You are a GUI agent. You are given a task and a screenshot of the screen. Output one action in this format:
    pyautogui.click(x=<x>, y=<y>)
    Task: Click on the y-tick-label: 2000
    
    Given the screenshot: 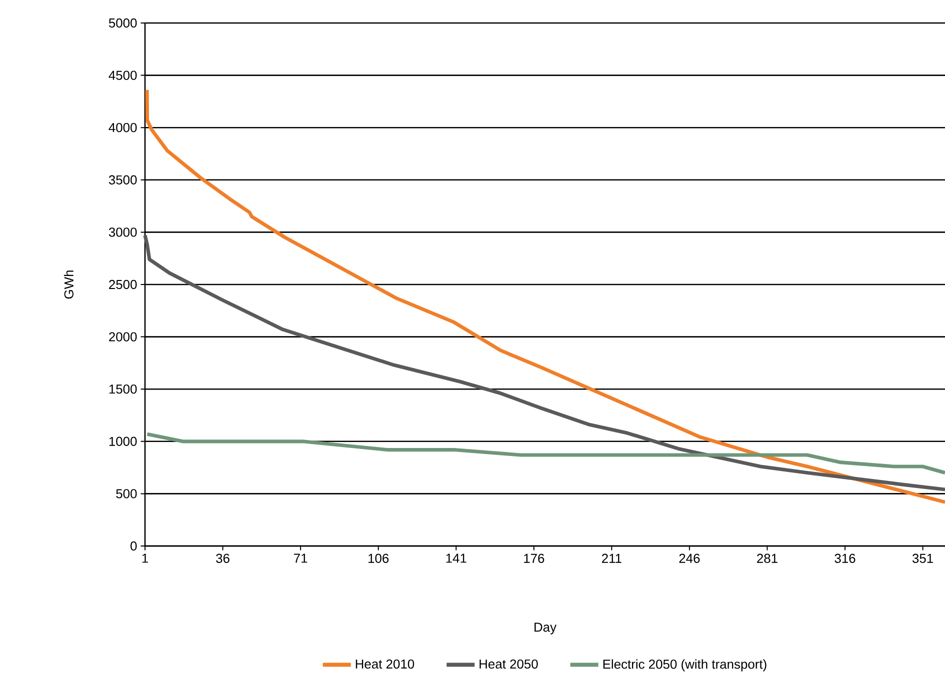 What is the action you would take?
    pyautogui.click(x=123, y=337)
    